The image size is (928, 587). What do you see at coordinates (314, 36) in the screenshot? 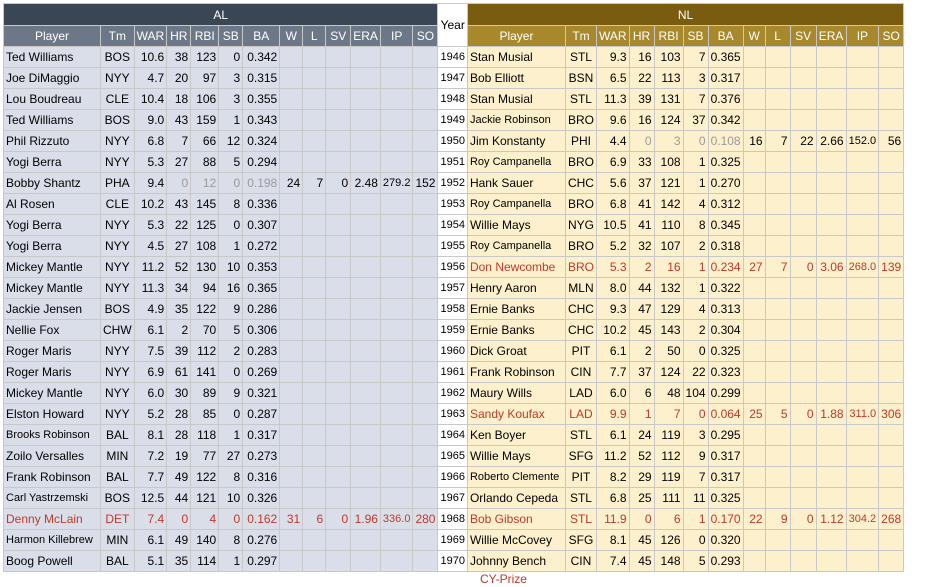
I see `al-col-header-l: L` at bounding box center [314, 36].